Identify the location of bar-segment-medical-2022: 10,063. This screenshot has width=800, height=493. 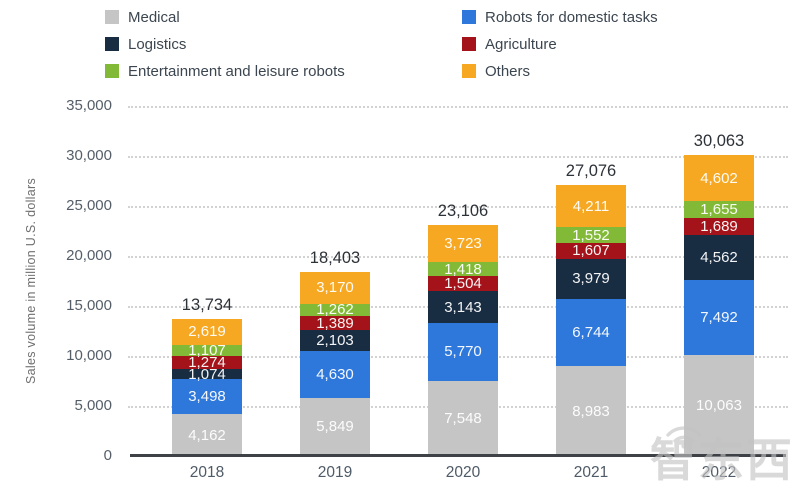
(719, 405).